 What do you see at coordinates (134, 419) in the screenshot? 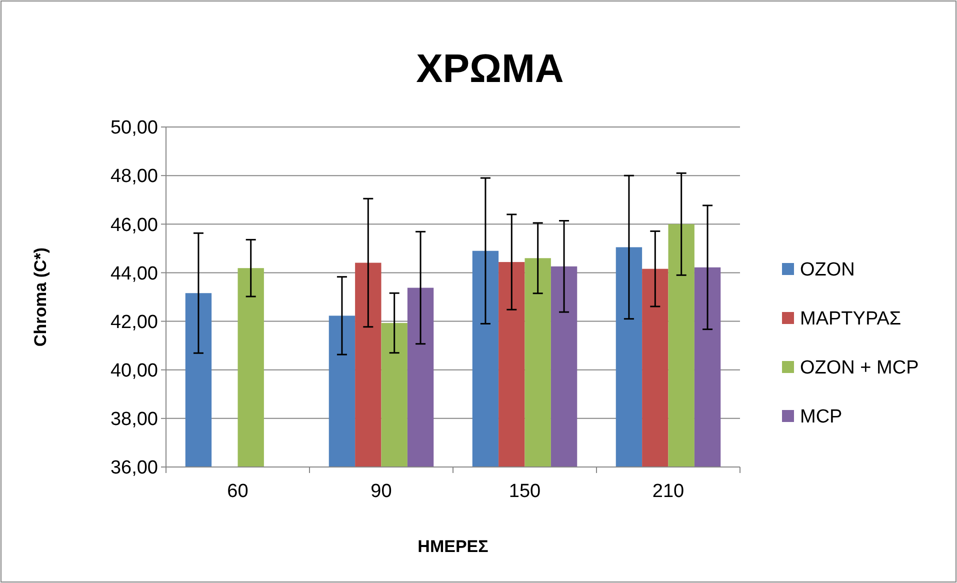
I see `y-tick-label: 38,00` at bounding box center [134, 419].